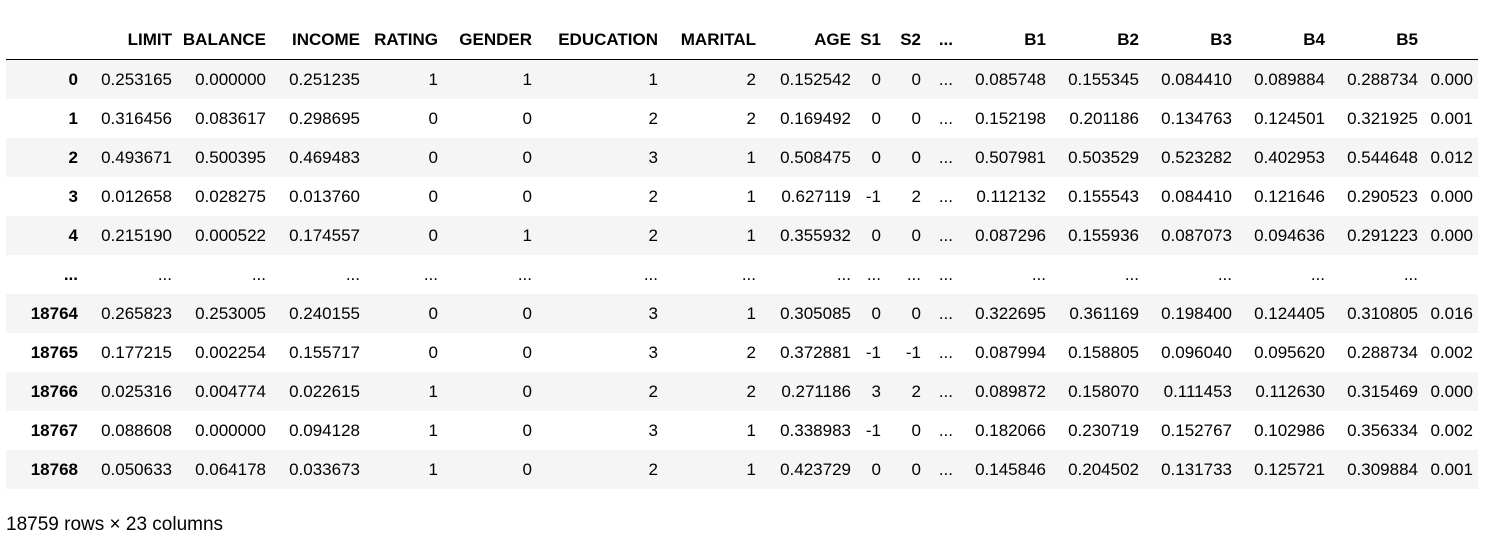 Image resolution: width=1502 pixels, height=541 pixels. I want to click on table-cell: 0.201186, so click(1104, 118).